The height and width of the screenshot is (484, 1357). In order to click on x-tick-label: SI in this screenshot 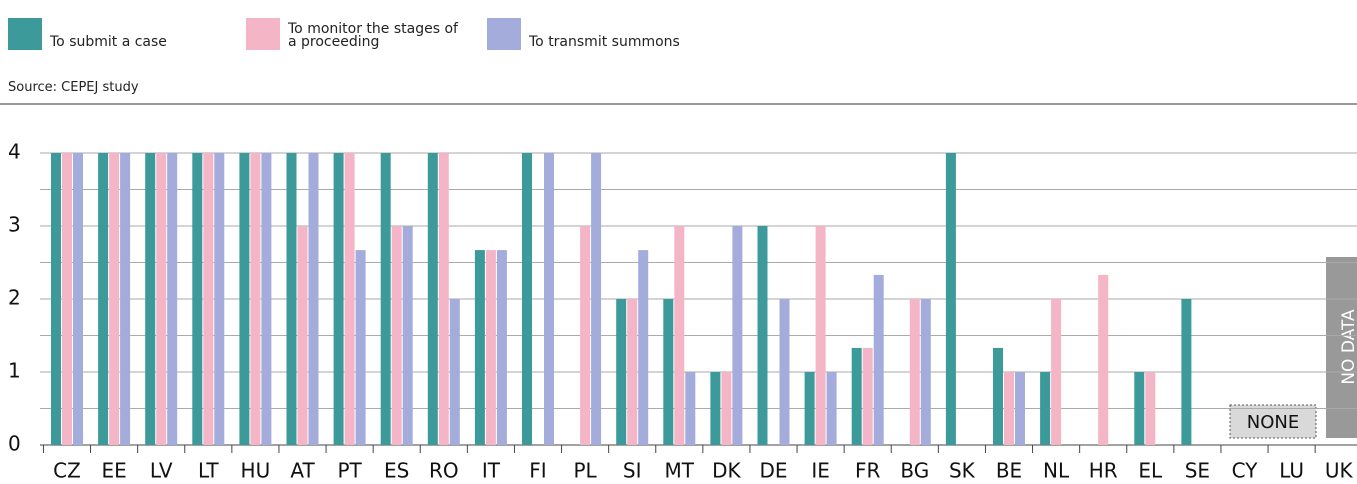, I will do `click(632, 471)`.